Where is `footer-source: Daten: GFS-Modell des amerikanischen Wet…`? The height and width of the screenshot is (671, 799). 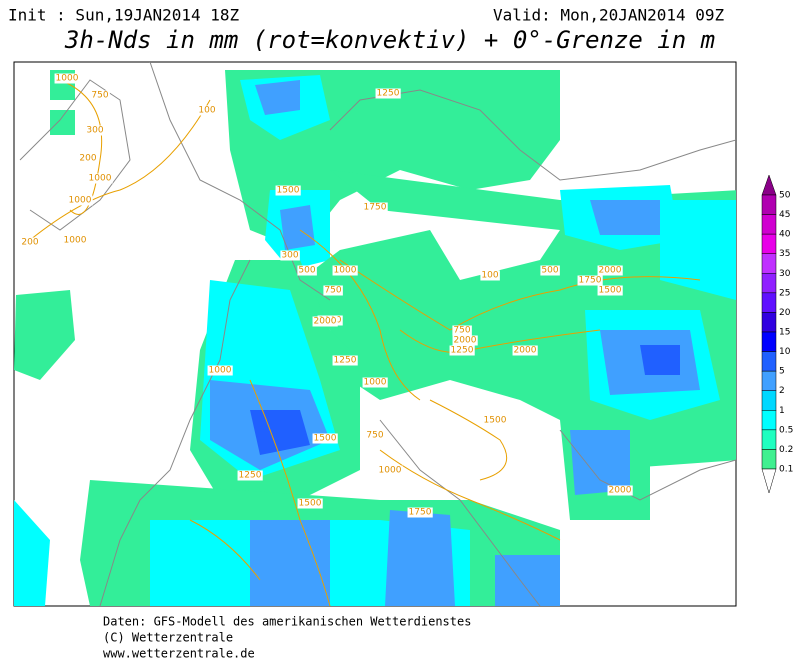
footer-source: Daten: GFS-Modell des amerikanischen Wet… is located at coordinates (287, 622).